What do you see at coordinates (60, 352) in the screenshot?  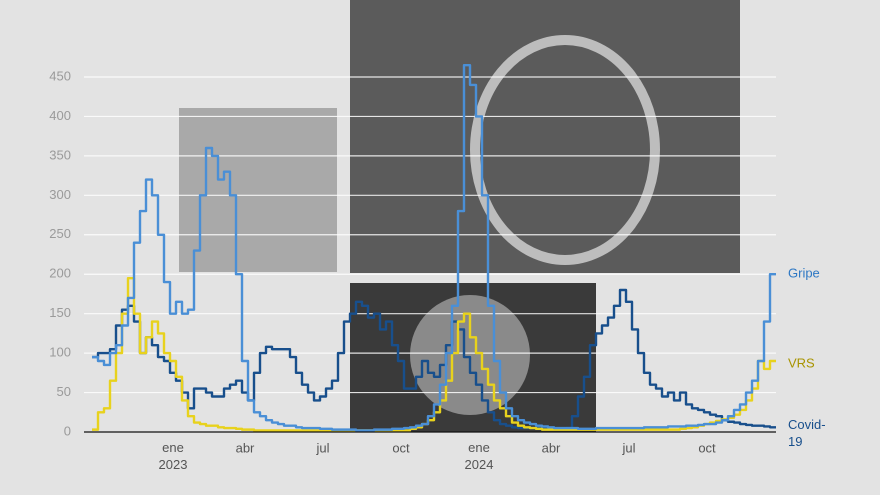 I see `y-tick-label: 100` at bounding box center [60, 352].